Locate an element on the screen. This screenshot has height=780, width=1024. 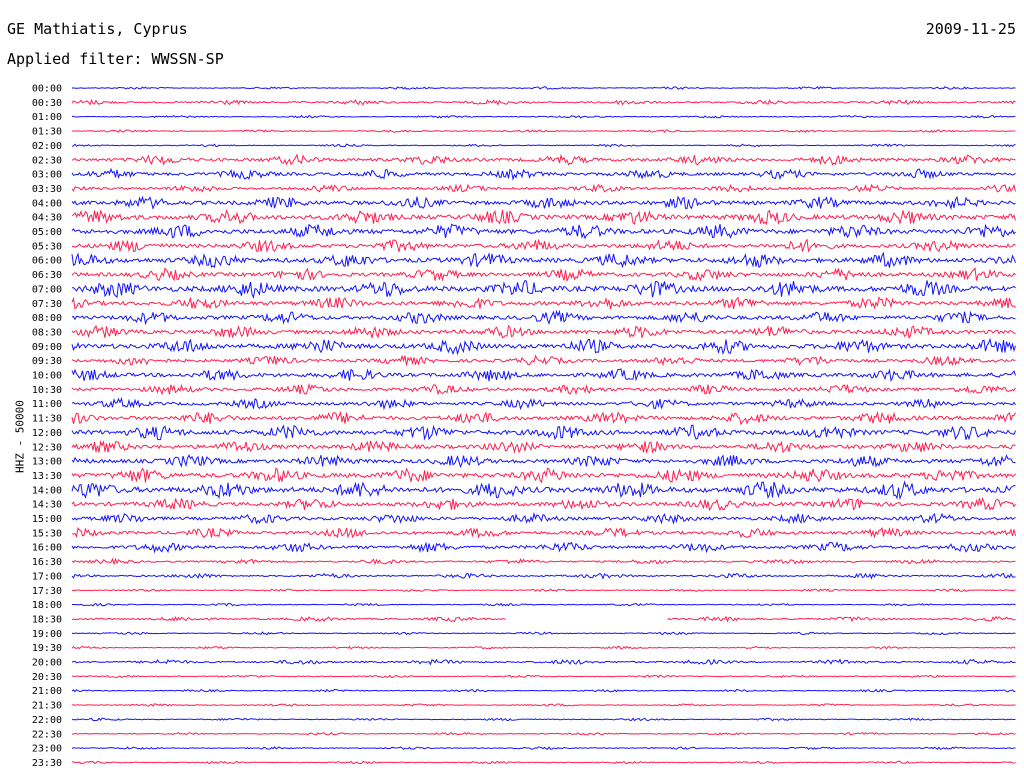
row-time-label: 23:30 is located at coordinates (47, 763).